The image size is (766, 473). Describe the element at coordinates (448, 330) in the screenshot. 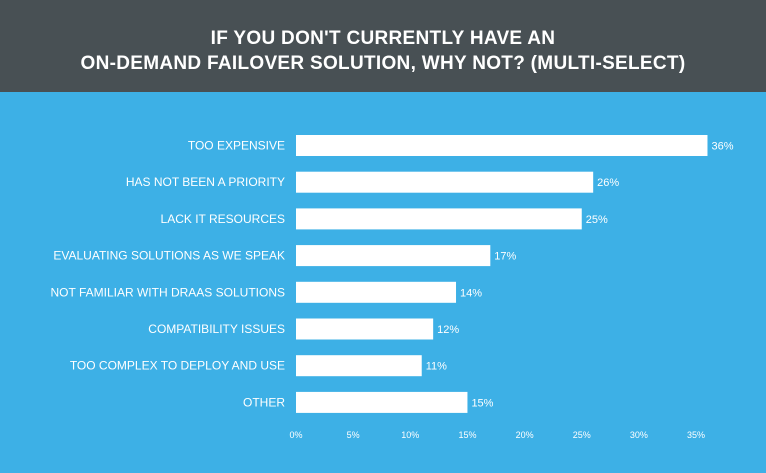

I see `value-label: 12%` at that location.